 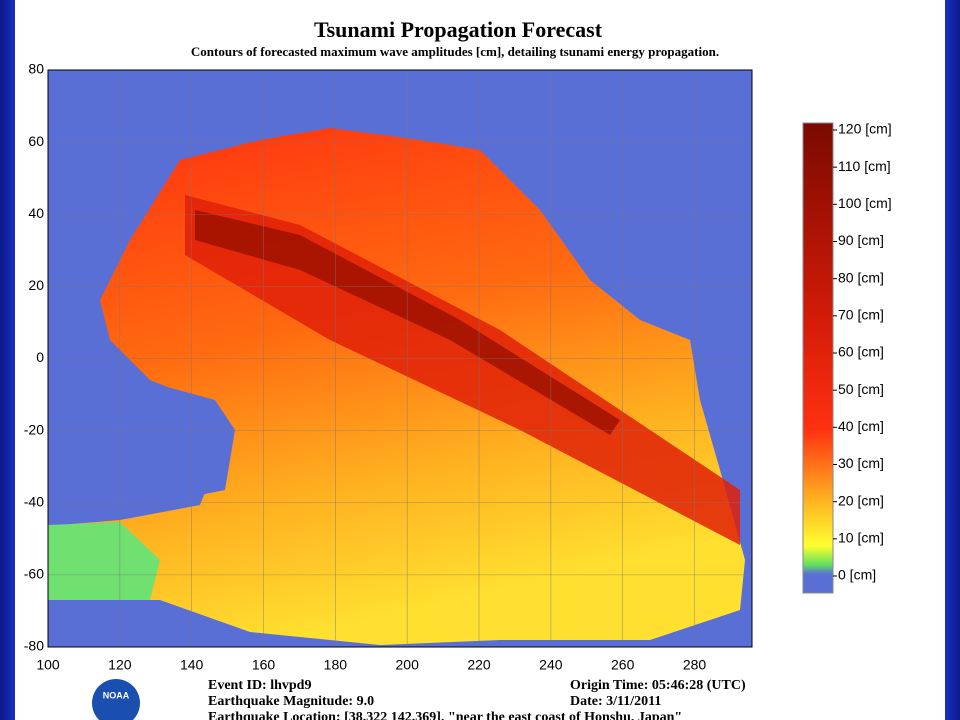 What do you see at coordinates (36, 213) in the screenshot?
I see `y-tick-label: 40` at bounding box center [36, 213].